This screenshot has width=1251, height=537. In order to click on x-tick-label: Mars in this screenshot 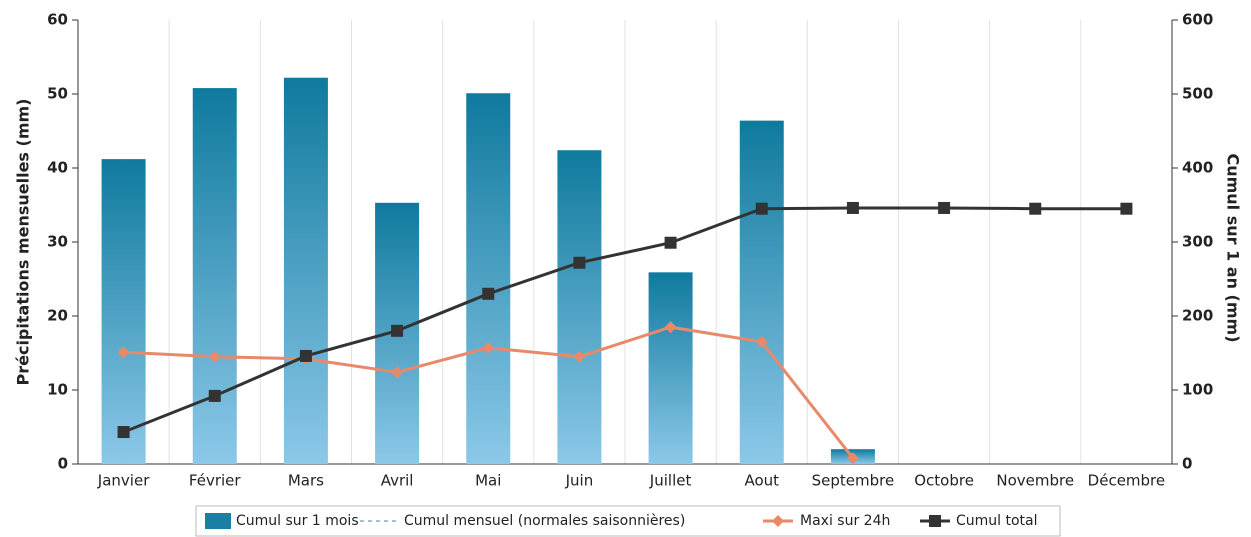, I will do `click(306, 481)`.